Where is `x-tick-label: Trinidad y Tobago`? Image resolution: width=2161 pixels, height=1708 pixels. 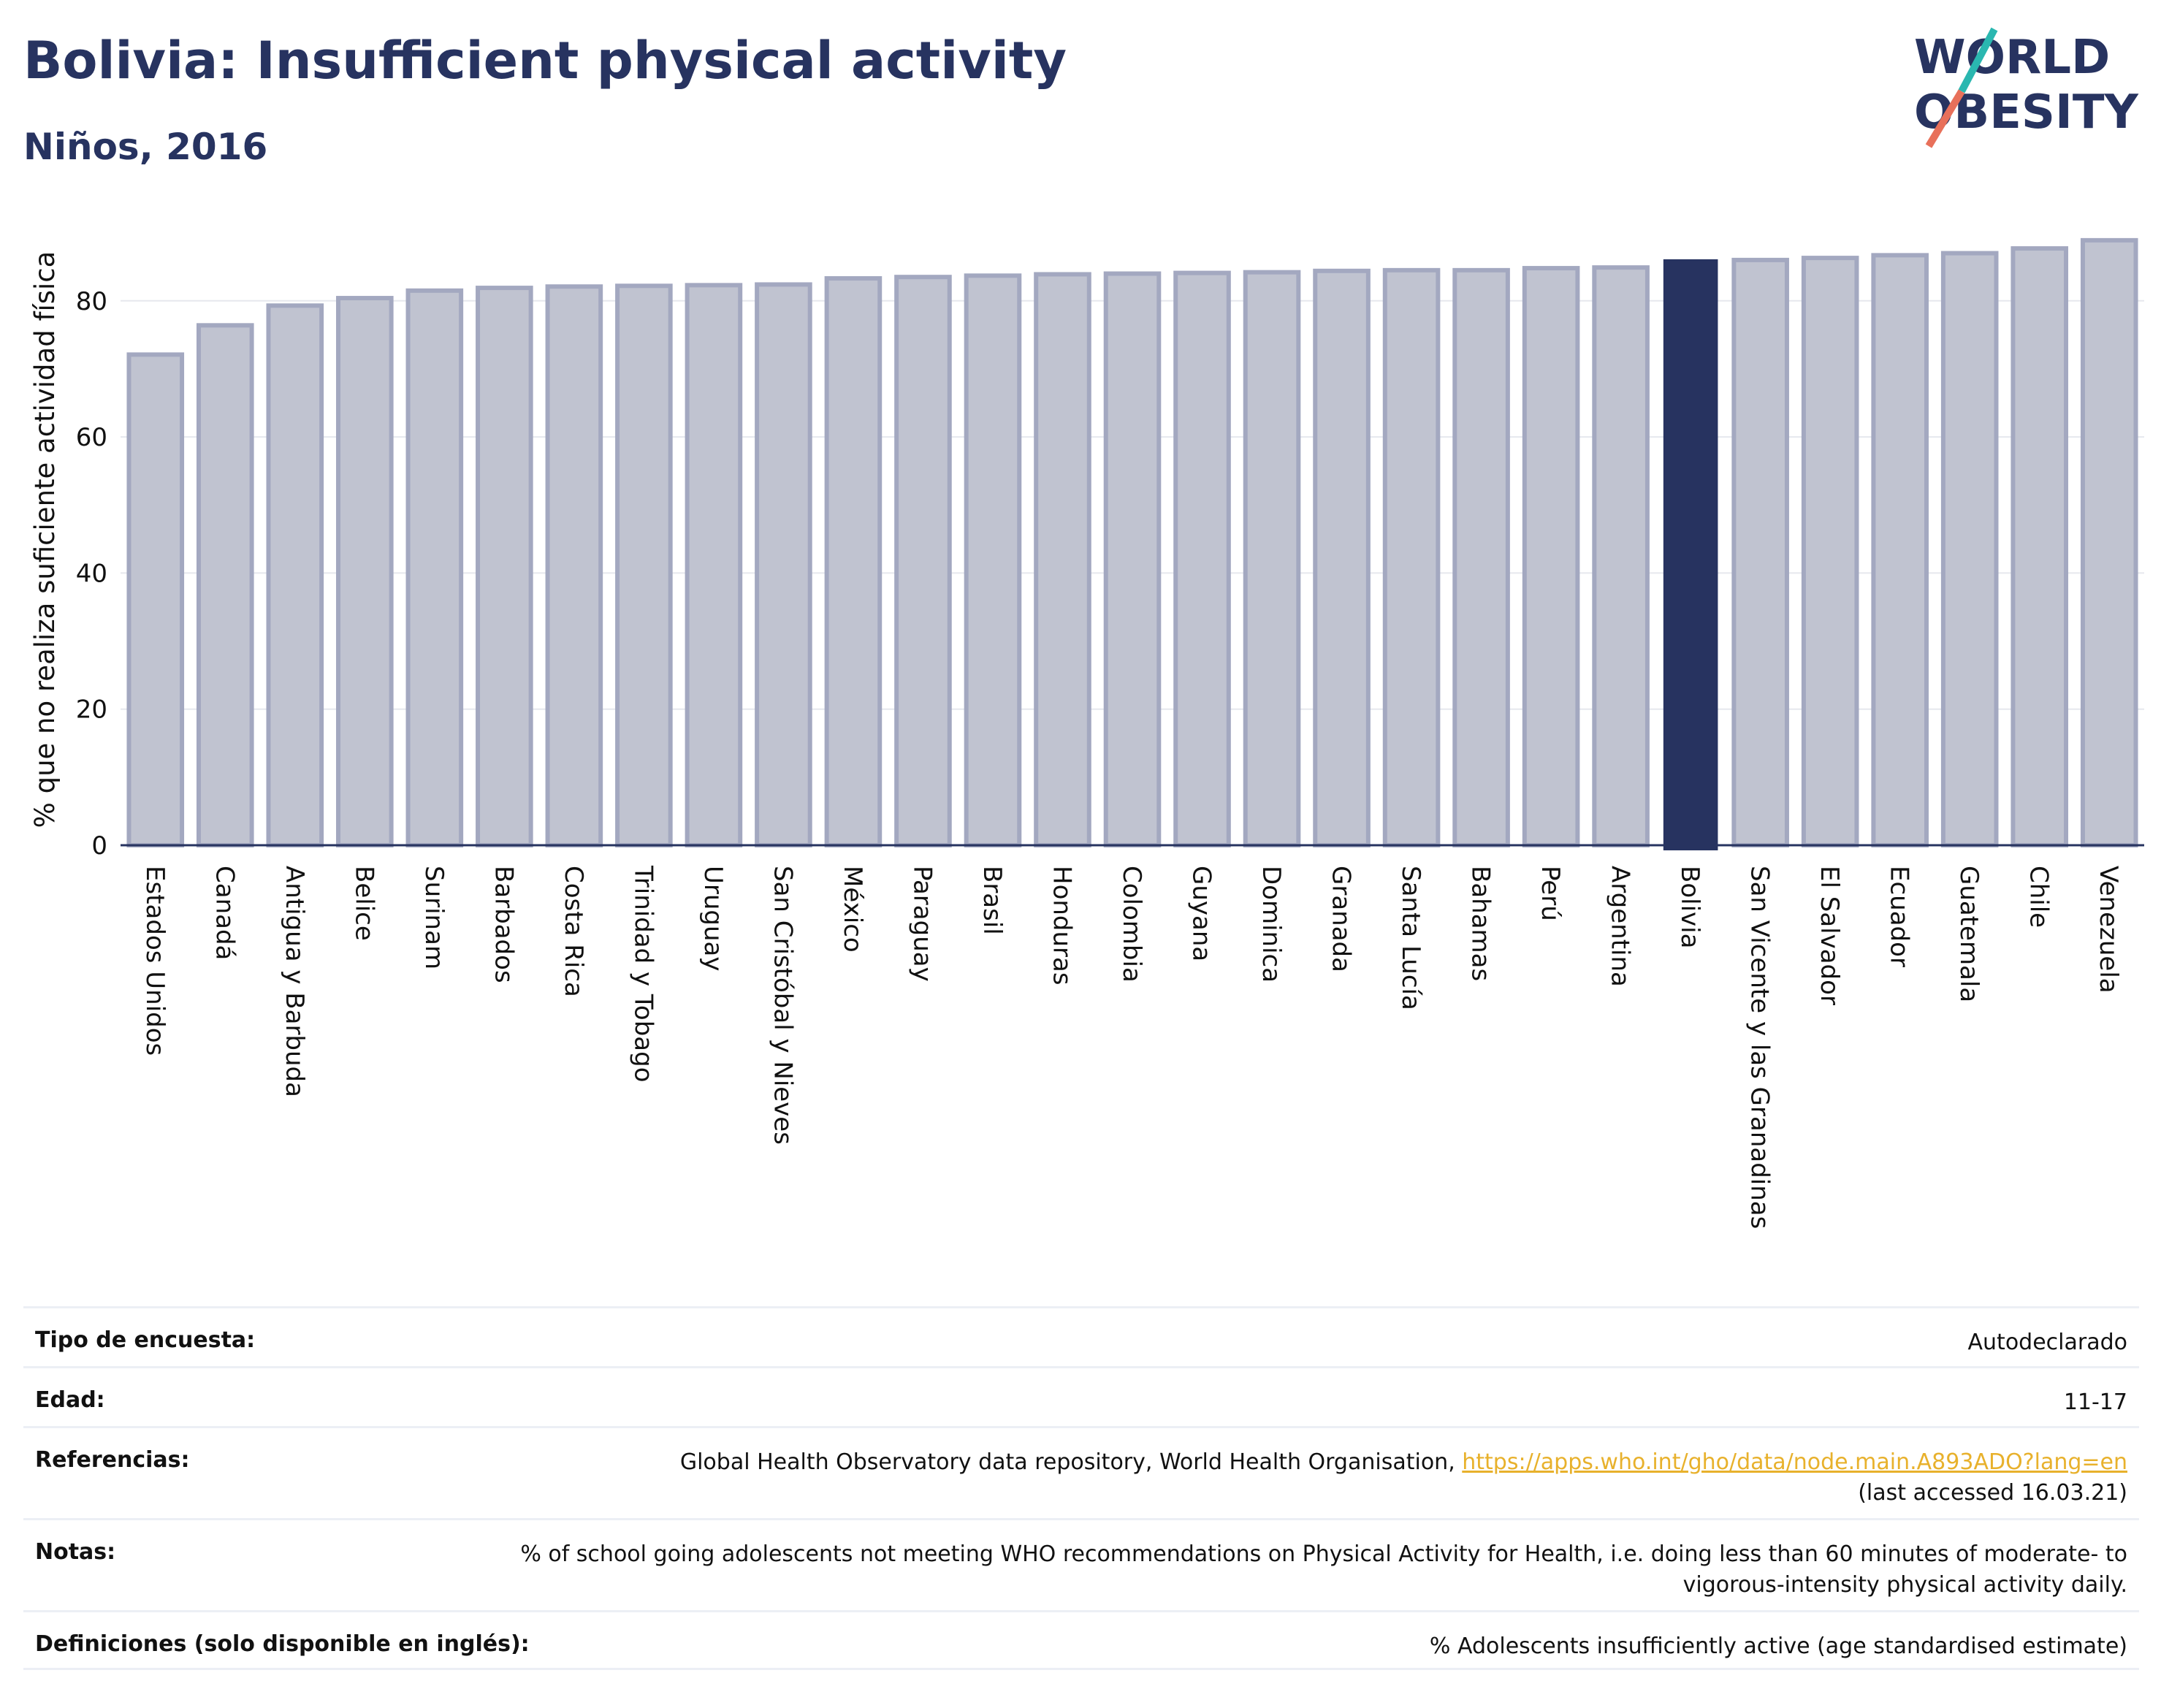 x-tick-label: Trinidad y Tobago is located at coordinates (643, 974).